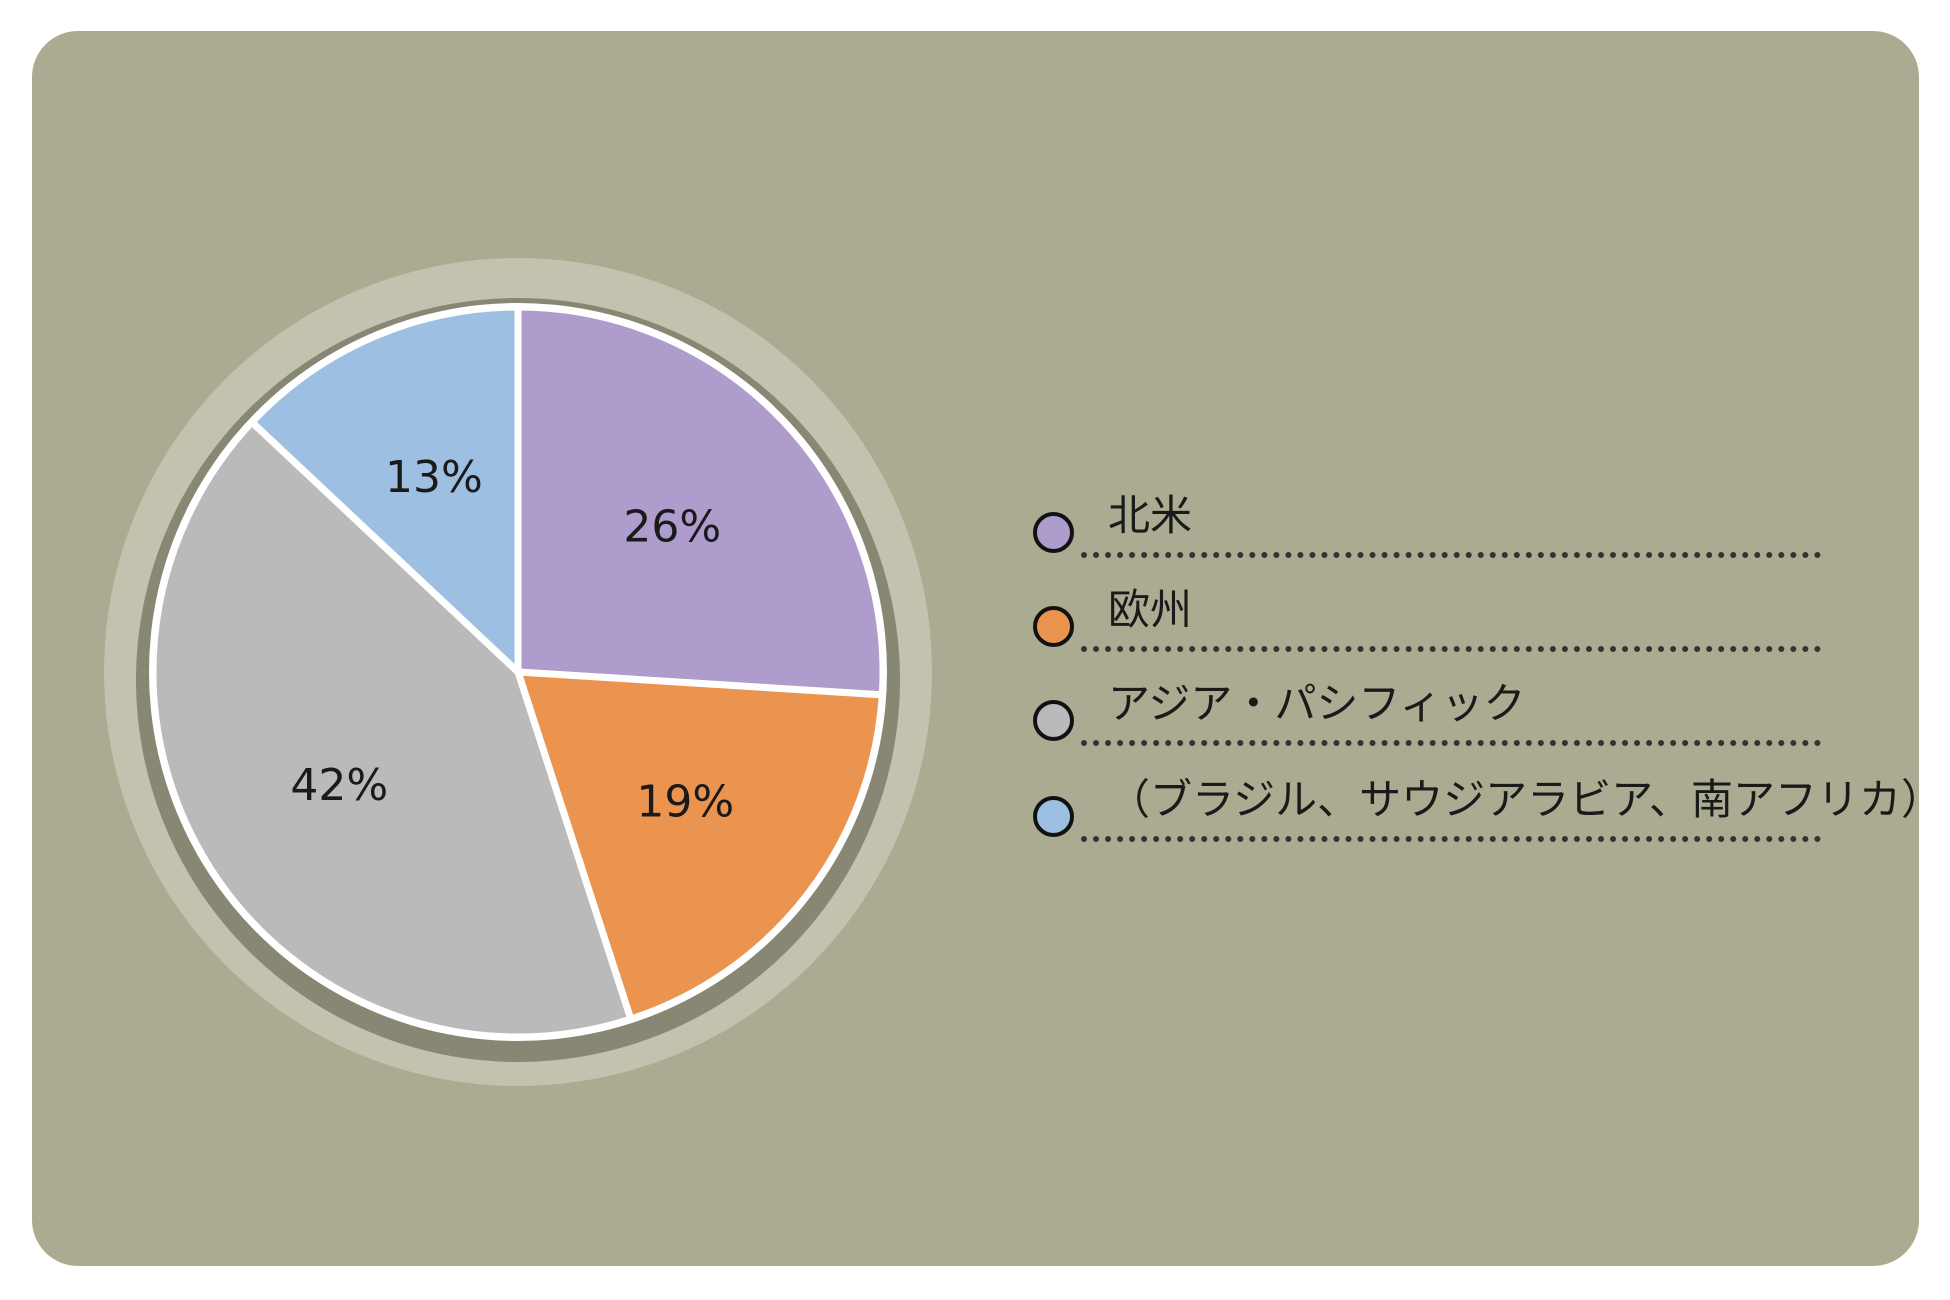  I want to click on legend-swatch-europe, so click(1053, 626).